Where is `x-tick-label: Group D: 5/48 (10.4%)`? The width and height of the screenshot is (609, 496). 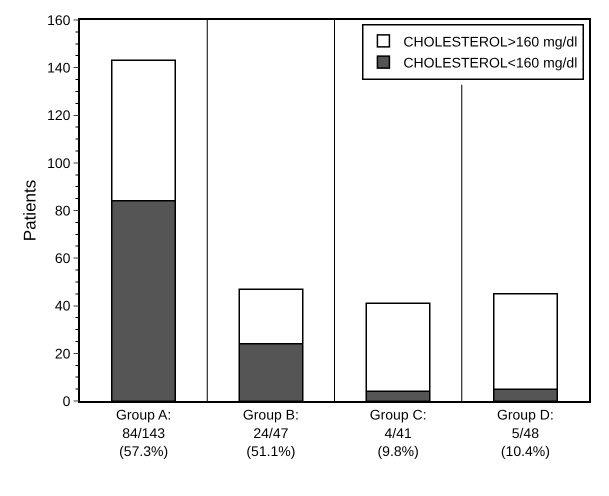 x-tick-label: Group D: 5/48 (10.4%) is located at coordinates (525, 432).